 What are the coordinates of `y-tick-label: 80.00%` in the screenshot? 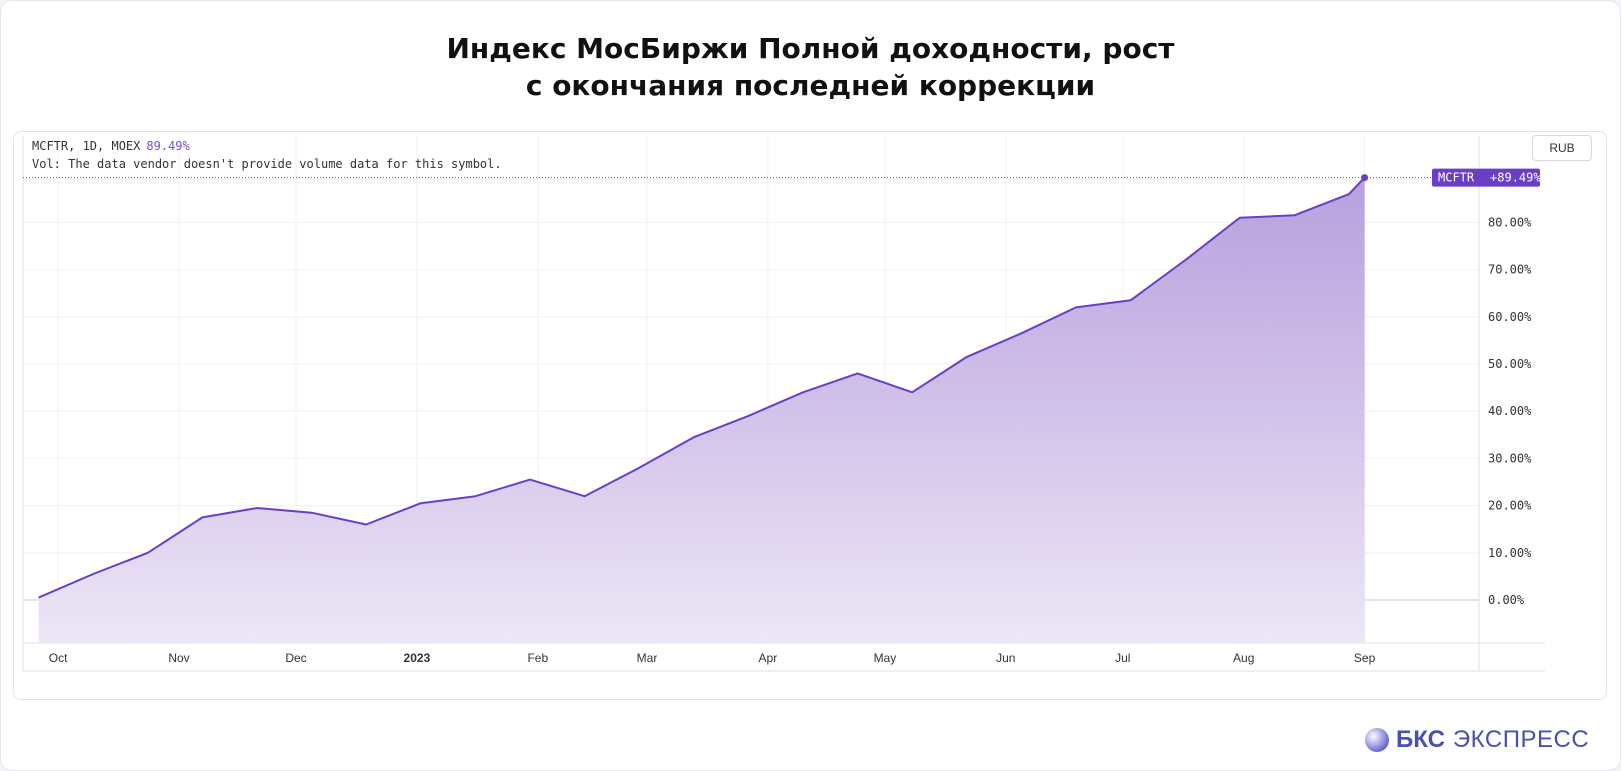 It's located at (1510, 222).